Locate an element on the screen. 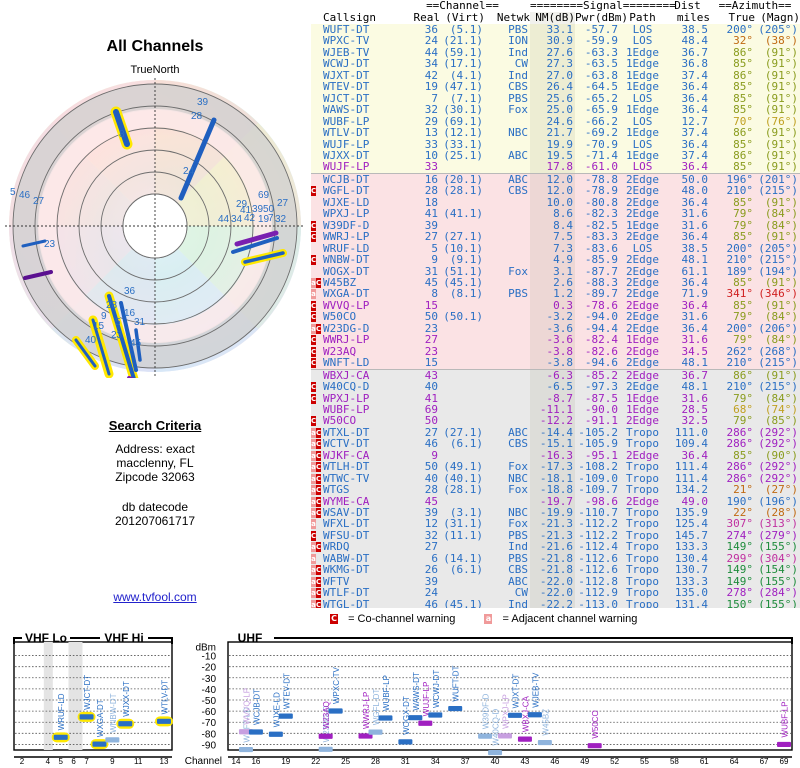 The height and width of the screenshot is (768, 800). table-row: WJCT-DT 7 (7.1) PBS 25.6 -65.2 LOS 36.4 85° (91°) is located at coordinates (555, 98).